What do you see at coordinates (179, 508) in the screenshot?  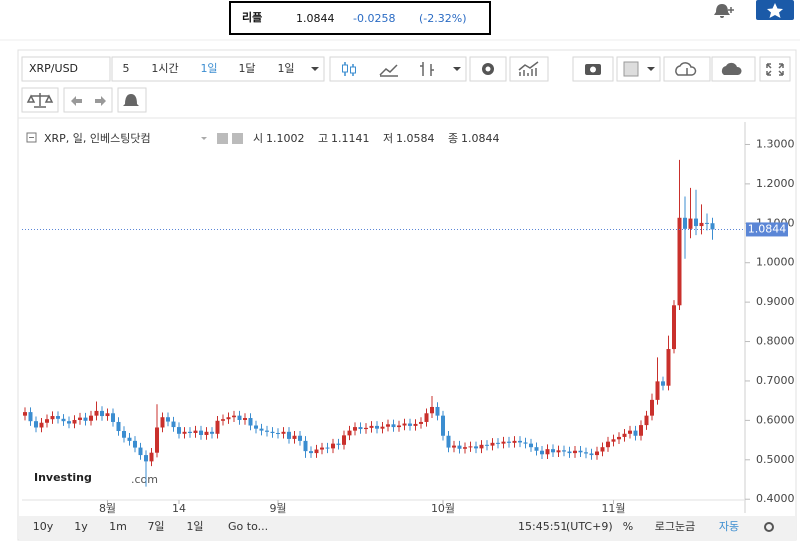 I see `x-tick-label: 14` at bounding box center [179, 508].